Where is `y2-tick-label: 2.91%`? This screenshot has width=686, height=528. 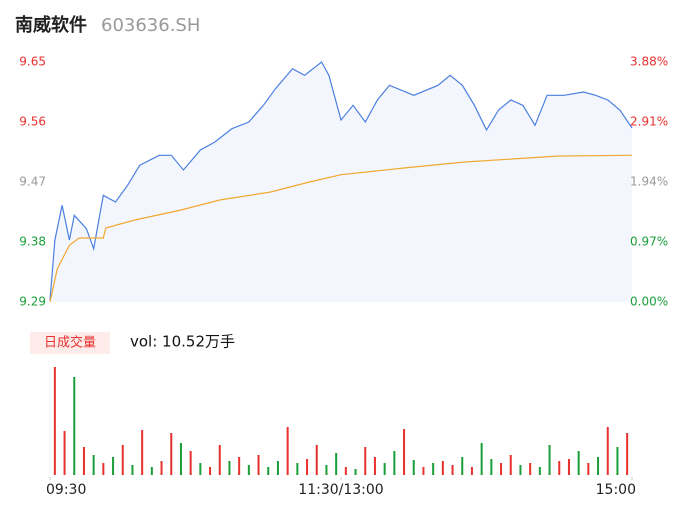
y2-tick-label: 2.91% is located at coordinates (649, 122).